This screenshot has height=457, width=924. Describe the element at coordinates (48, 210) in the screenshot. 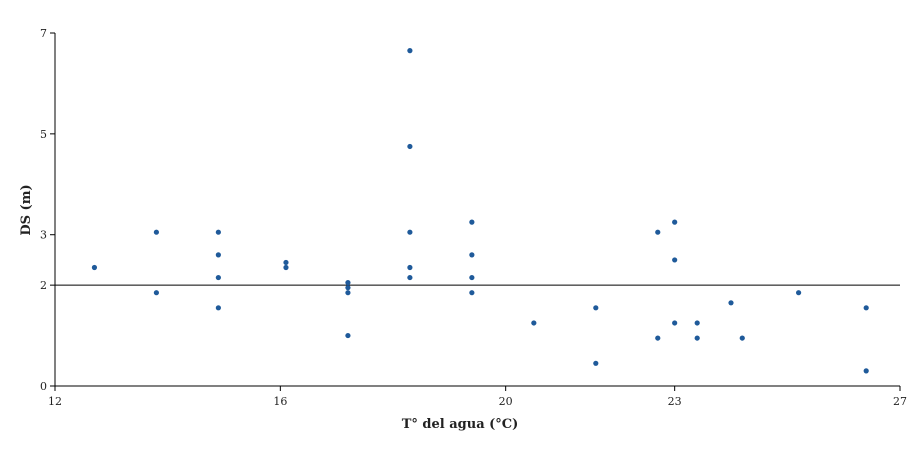

I see `y-axis: 0 2 3 5 7` at that location.